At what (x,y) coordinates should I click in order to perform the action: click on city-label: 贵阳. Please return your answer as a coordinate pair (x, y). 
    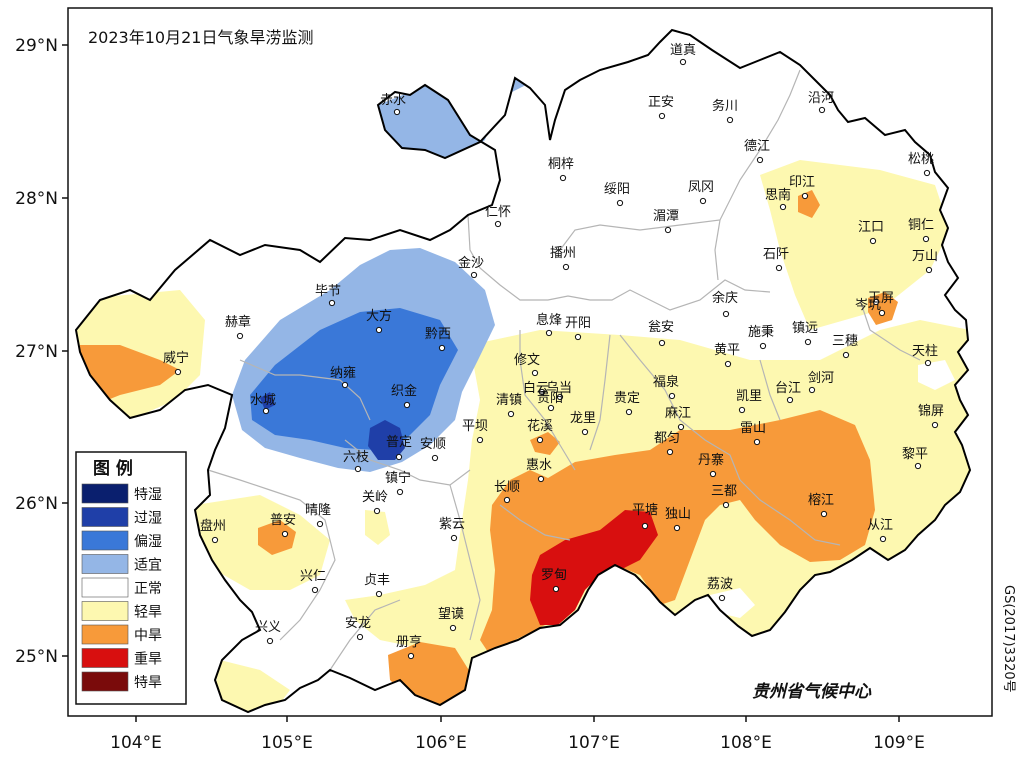
    Looking at the image, I should click on (550, 398).